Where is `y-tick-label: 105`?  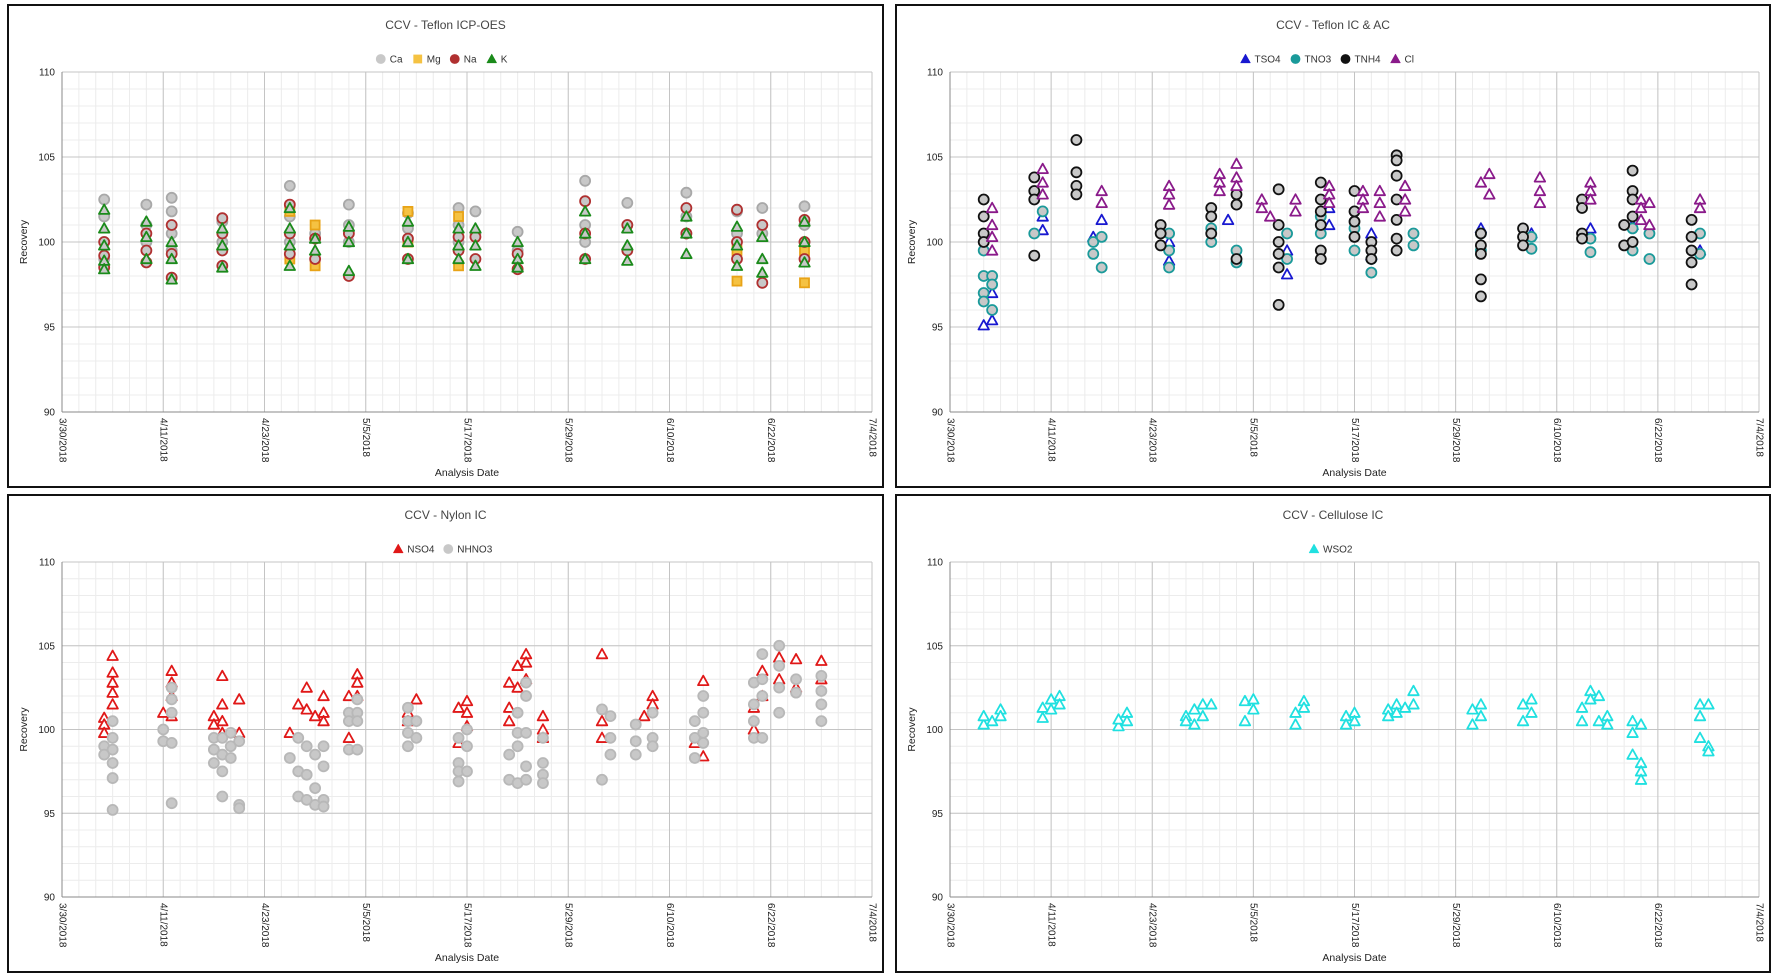 y-tick-label: 105 is located at coordinates (934, 646).